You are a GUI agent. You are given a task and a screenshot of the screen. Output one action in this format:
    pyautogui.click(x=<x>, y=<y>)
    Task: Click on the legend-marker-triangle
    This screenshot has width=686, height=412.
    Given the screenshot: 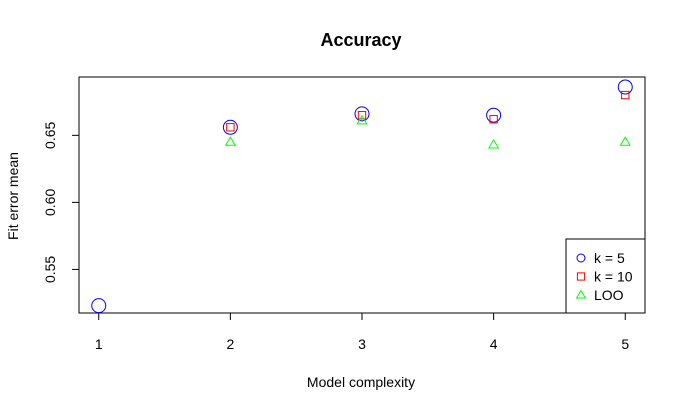 What is the action you would take?
    pyautogui.click(x=581, y=294)
    